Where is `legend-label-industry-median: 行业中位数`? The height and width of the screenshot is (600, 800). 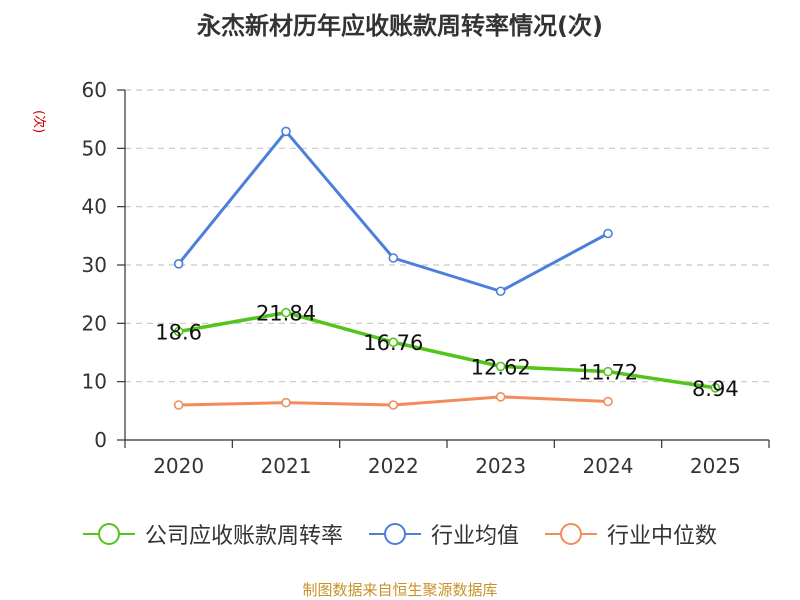
legend-label-industry-median: 行业中位数 is located at coordinates (662, 536).